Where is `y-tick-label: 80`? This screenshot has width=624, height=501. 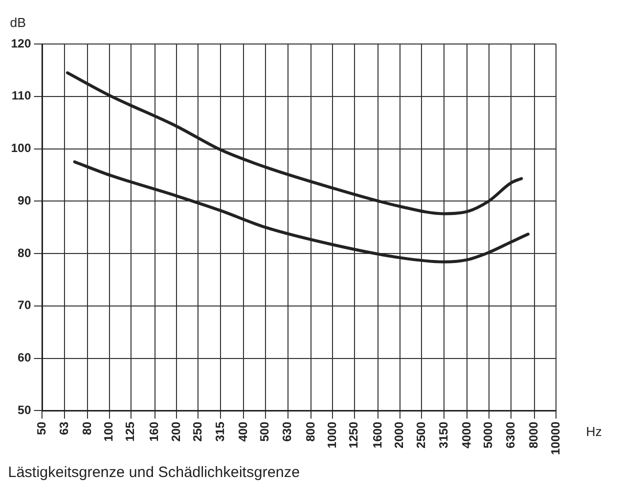
y-tick-label: 80 is located at coordinates (25, 253).